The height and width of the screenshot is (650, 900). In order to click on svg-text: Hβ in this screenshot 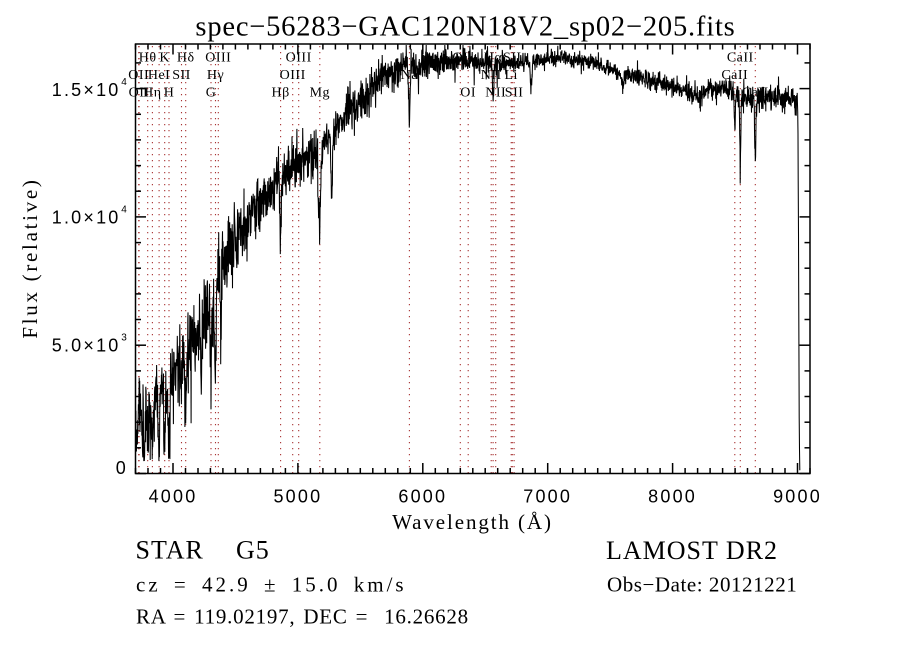, I will do `click(280, 93)`.